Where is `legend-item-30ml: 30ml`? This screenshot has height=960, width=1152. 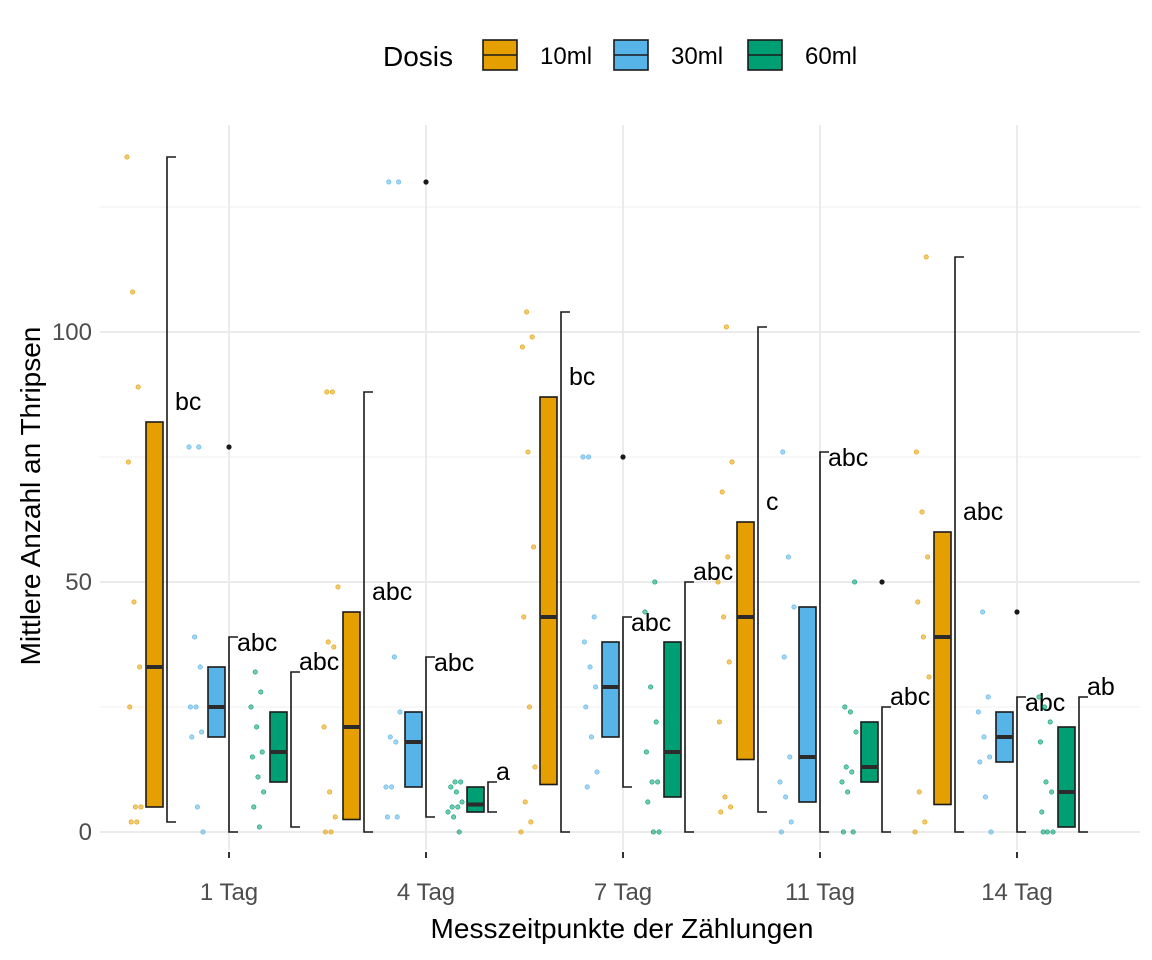 legend-item-30ml: 30ml is located at coordinates (668, 55).